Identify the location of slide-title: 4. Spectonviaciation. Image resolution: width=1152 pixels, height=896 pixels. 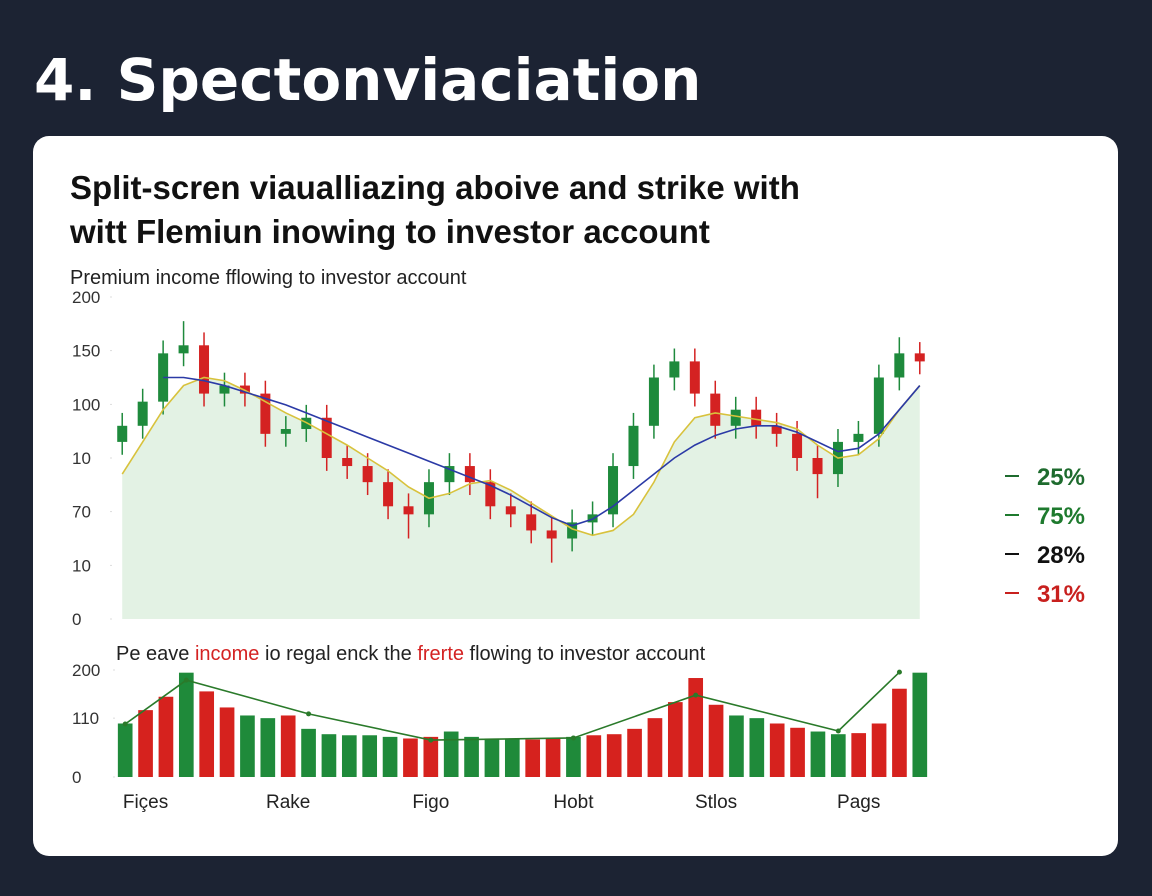
(367, 80).